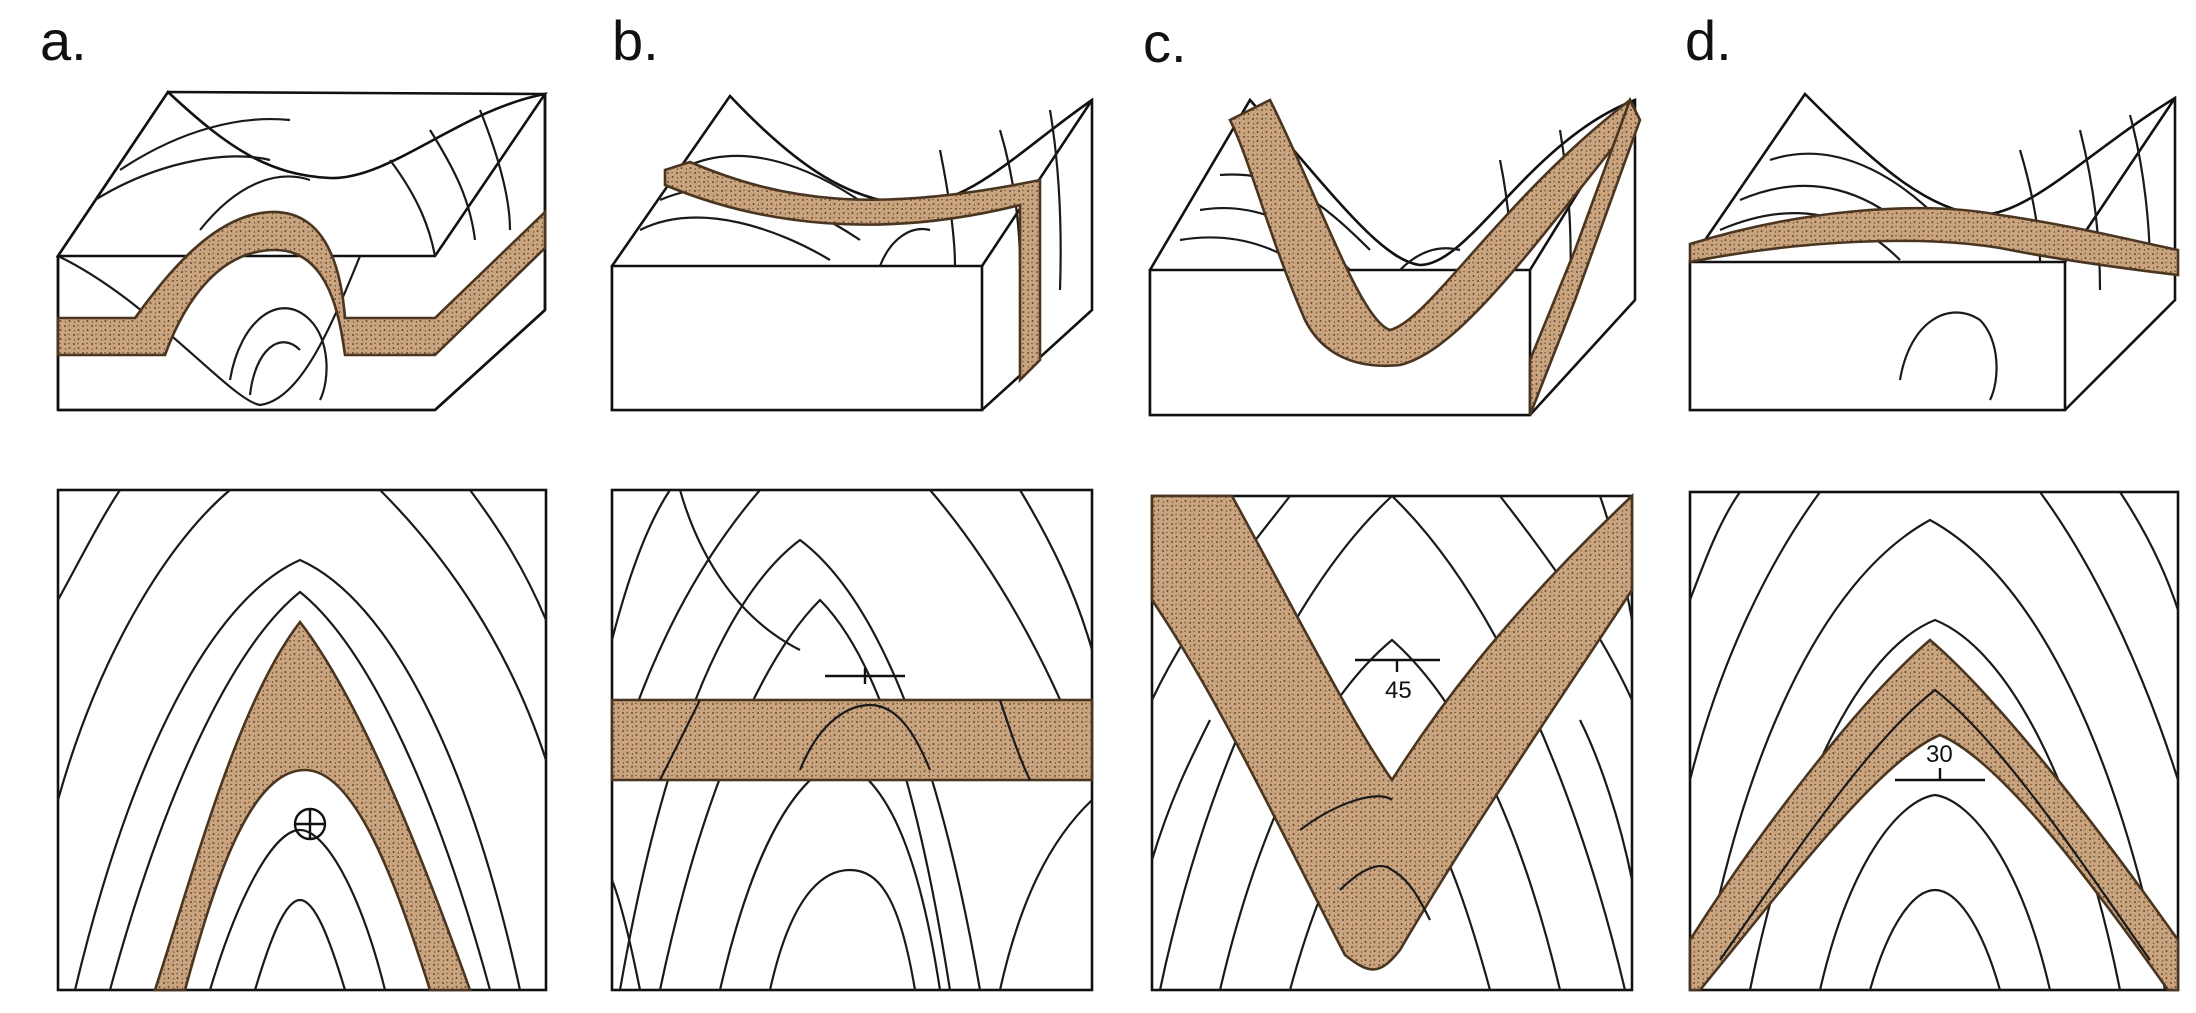 The image size is (2196, 1013). I want to click on block-diagram-d, so click(1934, 251).